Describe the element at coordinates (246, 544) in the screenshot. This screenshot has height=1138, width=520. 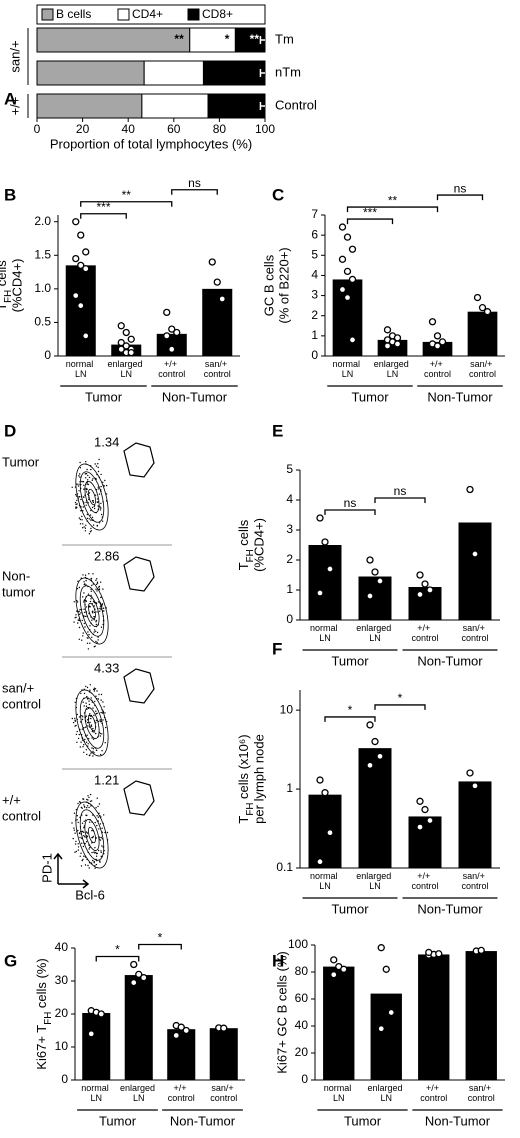
I see `y-axis-label: TFH cells` at that location.